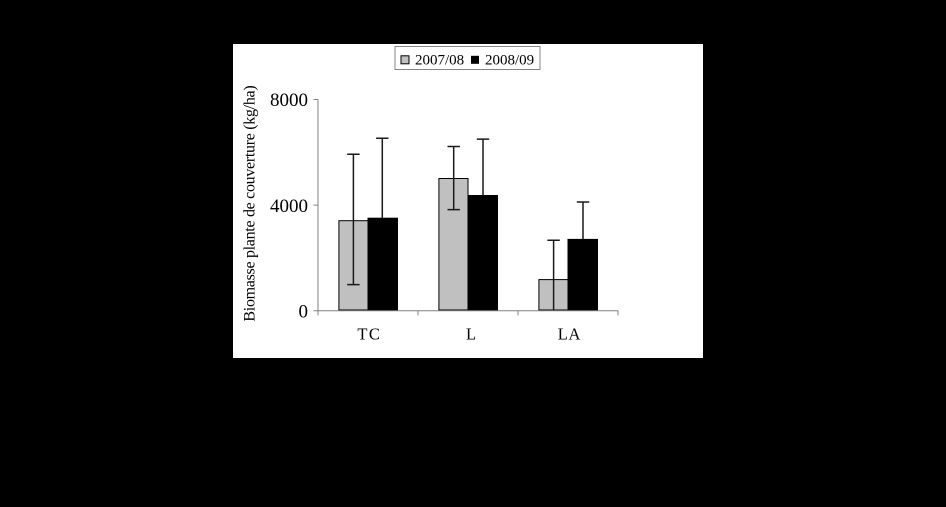 This screenshot has width=946, height=507. What do you see at coordinates (509, 61) in the screenshot?
I see `svg-text: 2008/09` at bounding box center [509, 61].